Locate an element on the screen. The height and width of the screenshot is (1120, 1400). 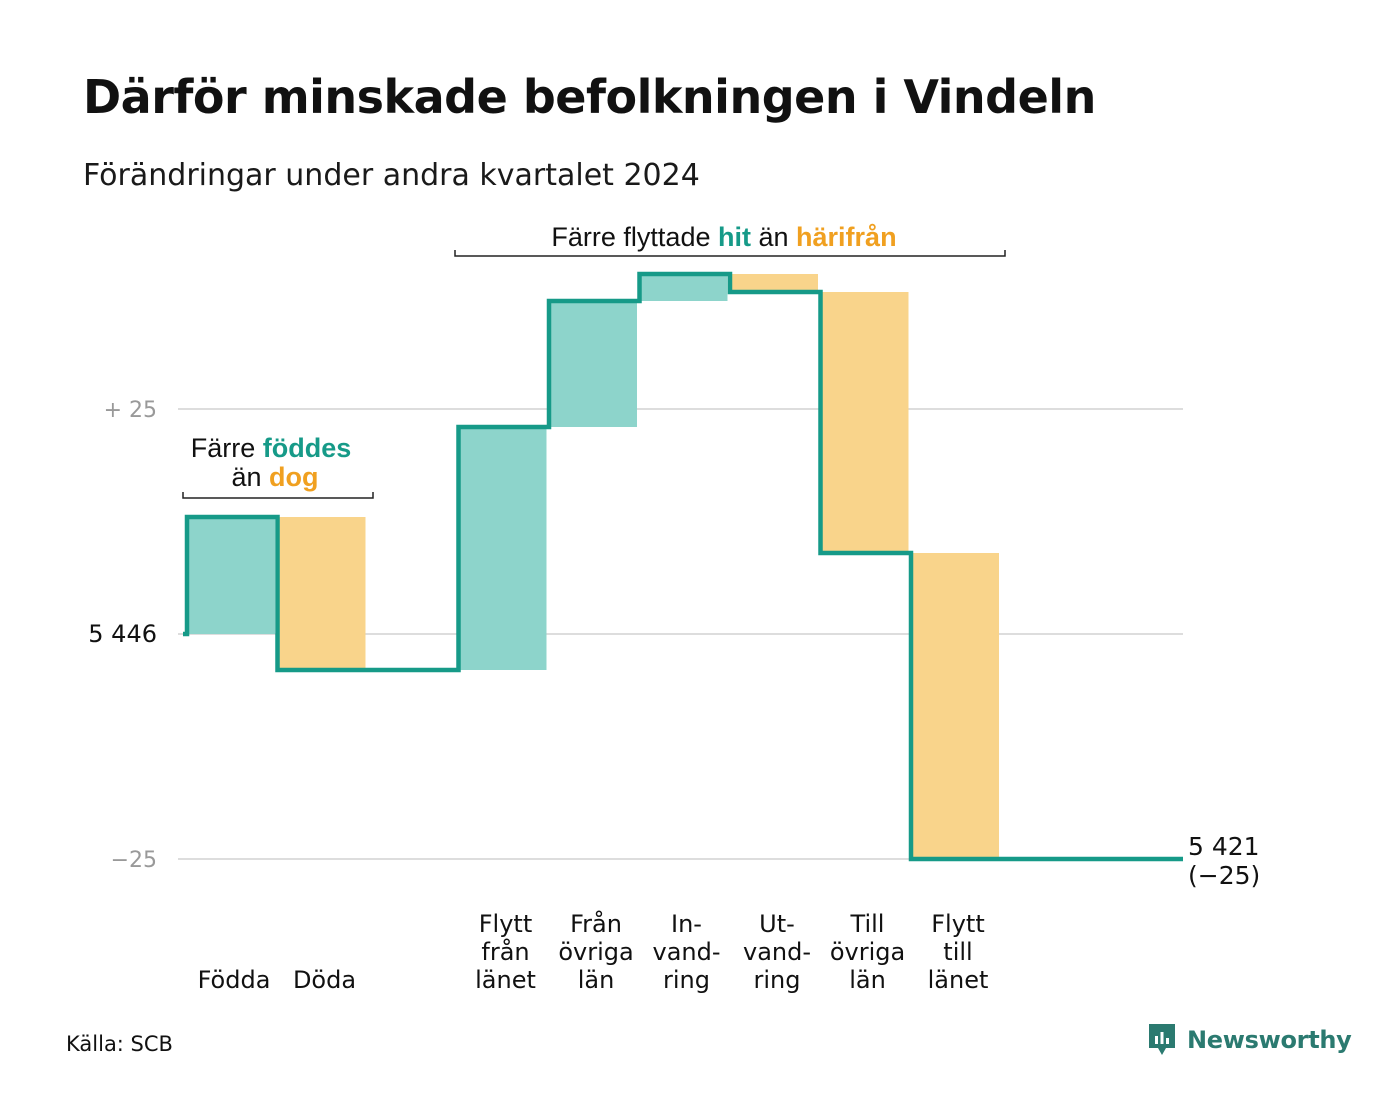
births-annotation-line1: Färre föddes is located at coordinates (271, 448).